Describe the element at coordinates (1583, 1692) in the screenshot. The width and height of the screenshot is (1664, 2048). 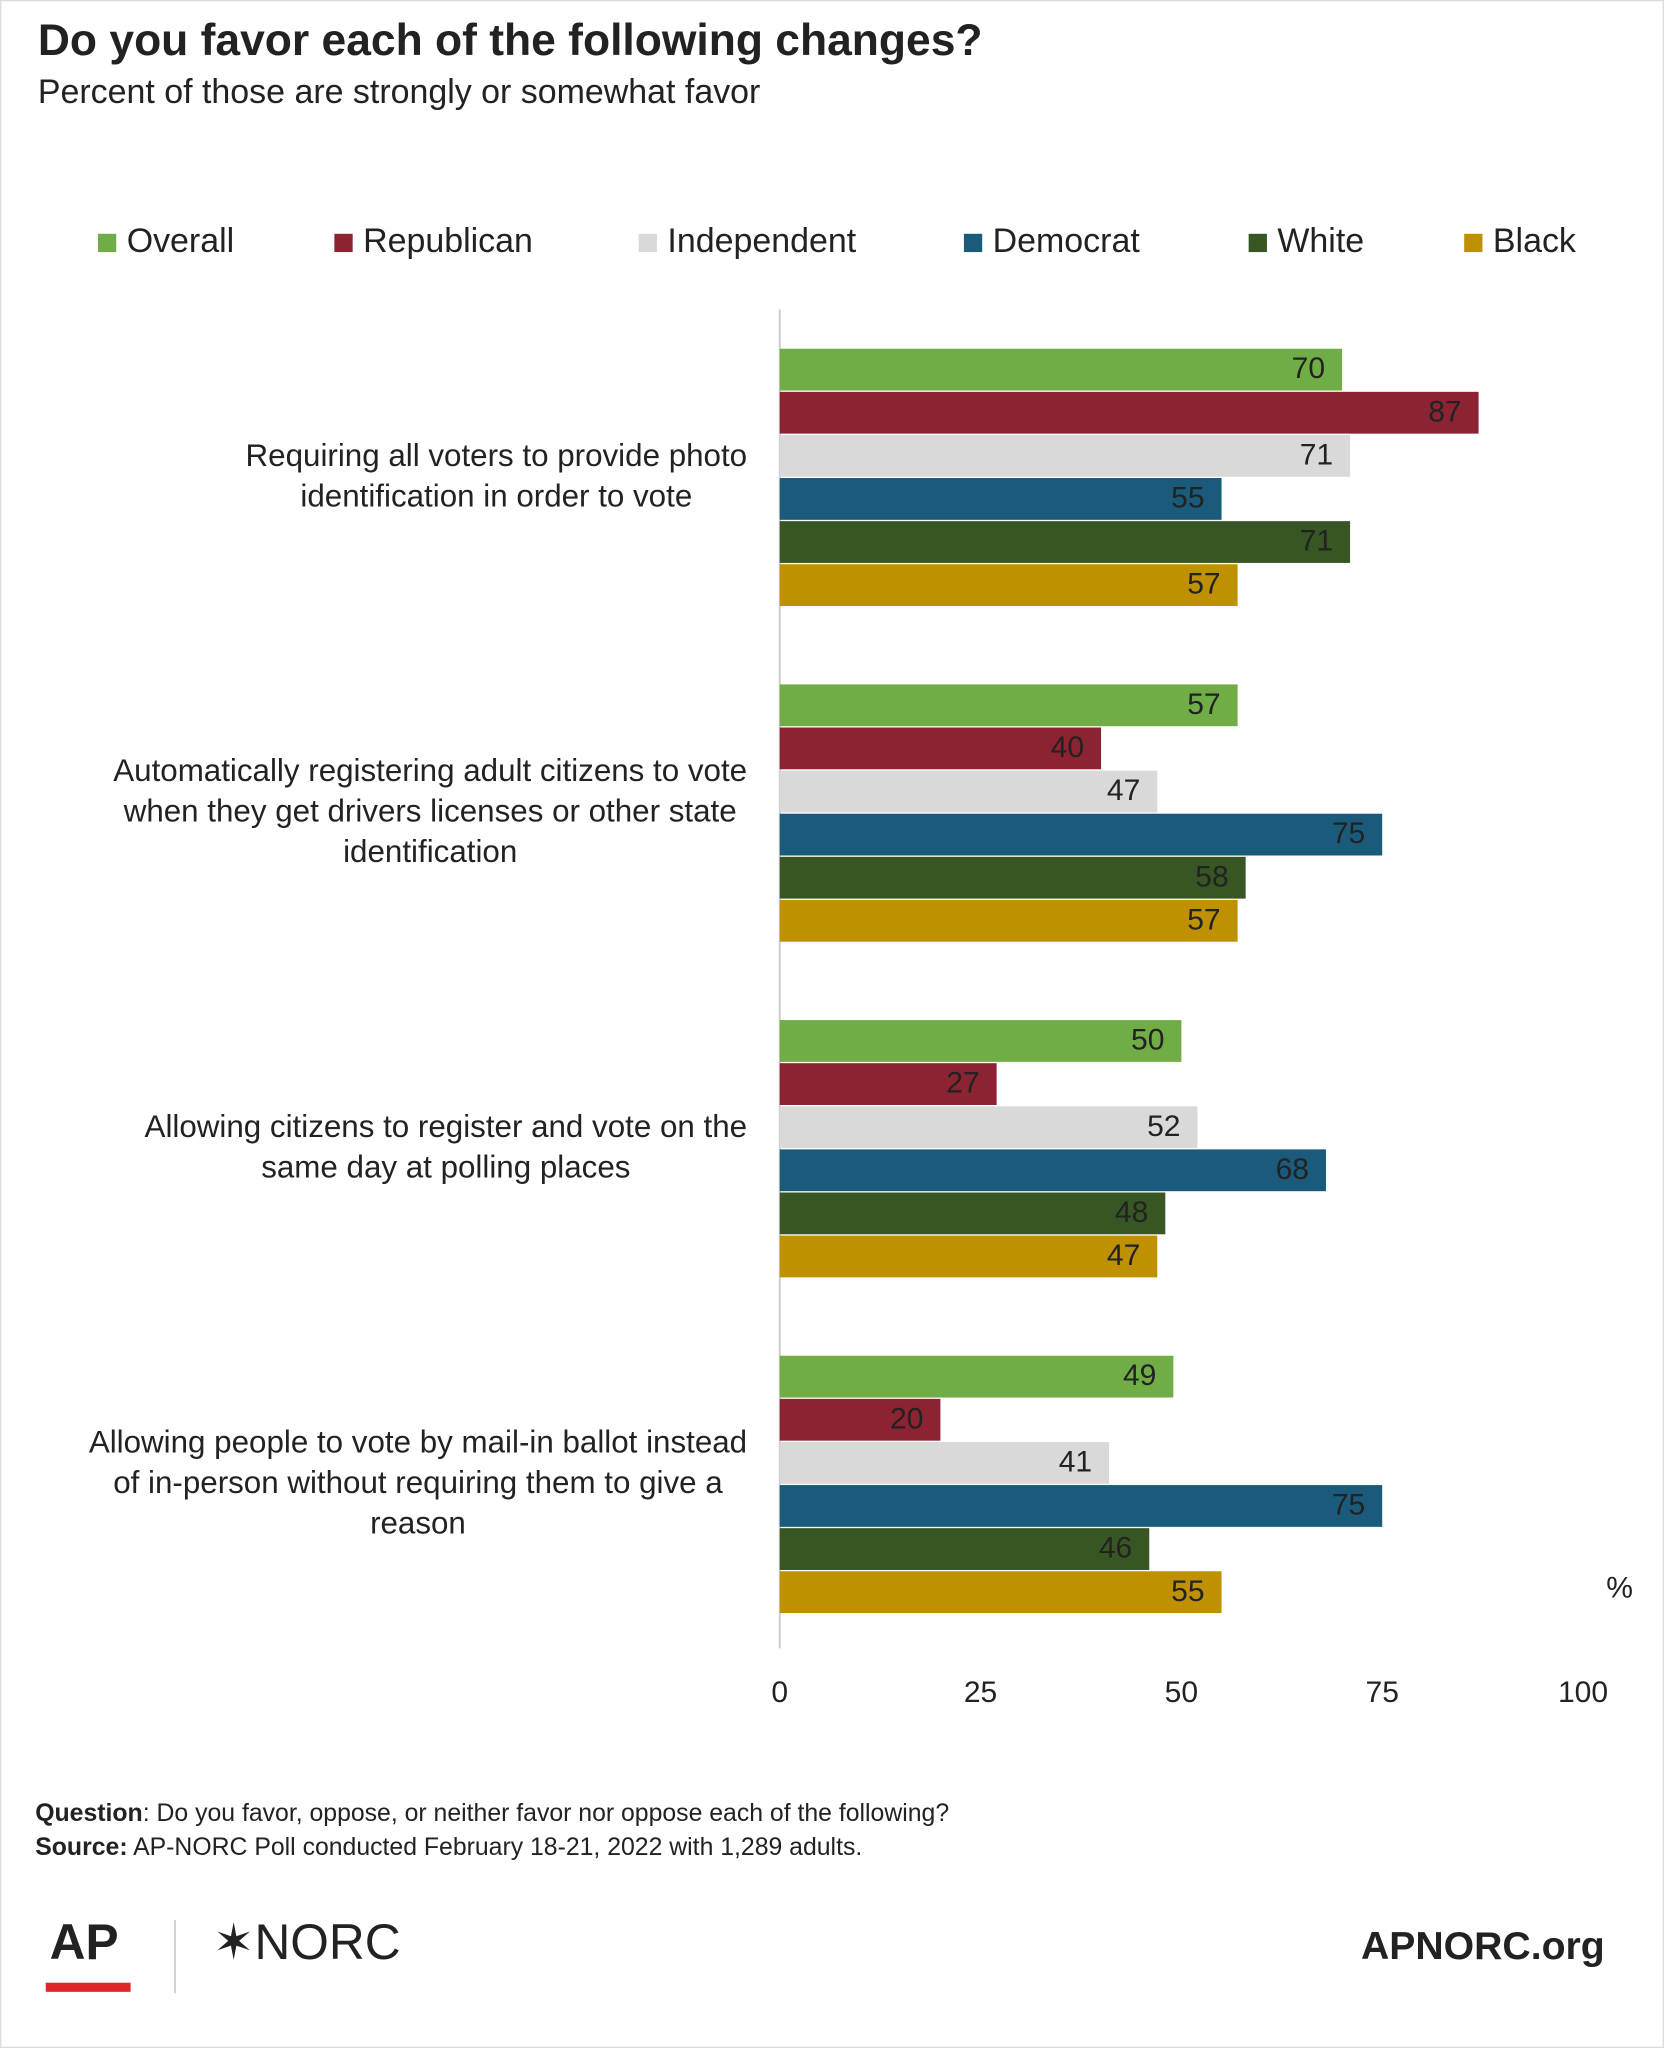
I see `x-tick-label: 100` at that location.